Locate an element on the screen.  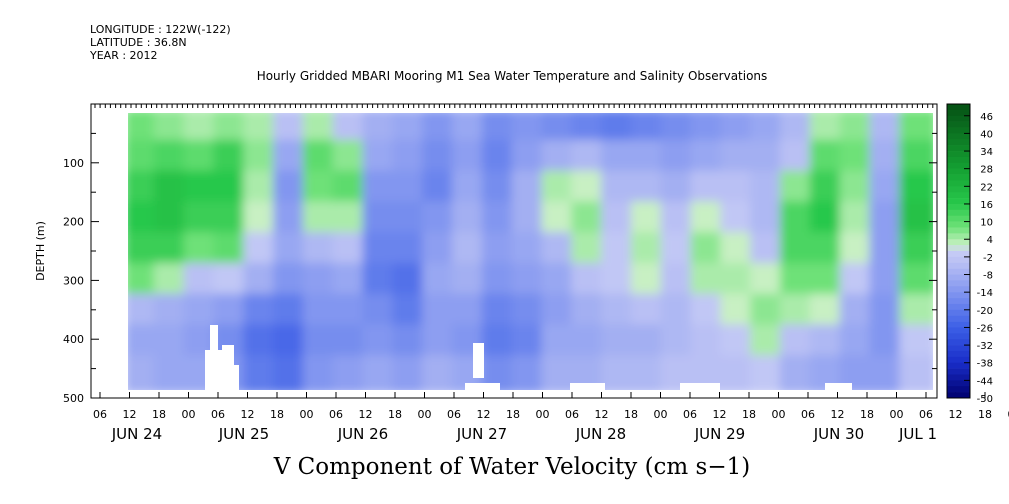
x-date-label: JUN 25 is located at coordinates (243, 434).